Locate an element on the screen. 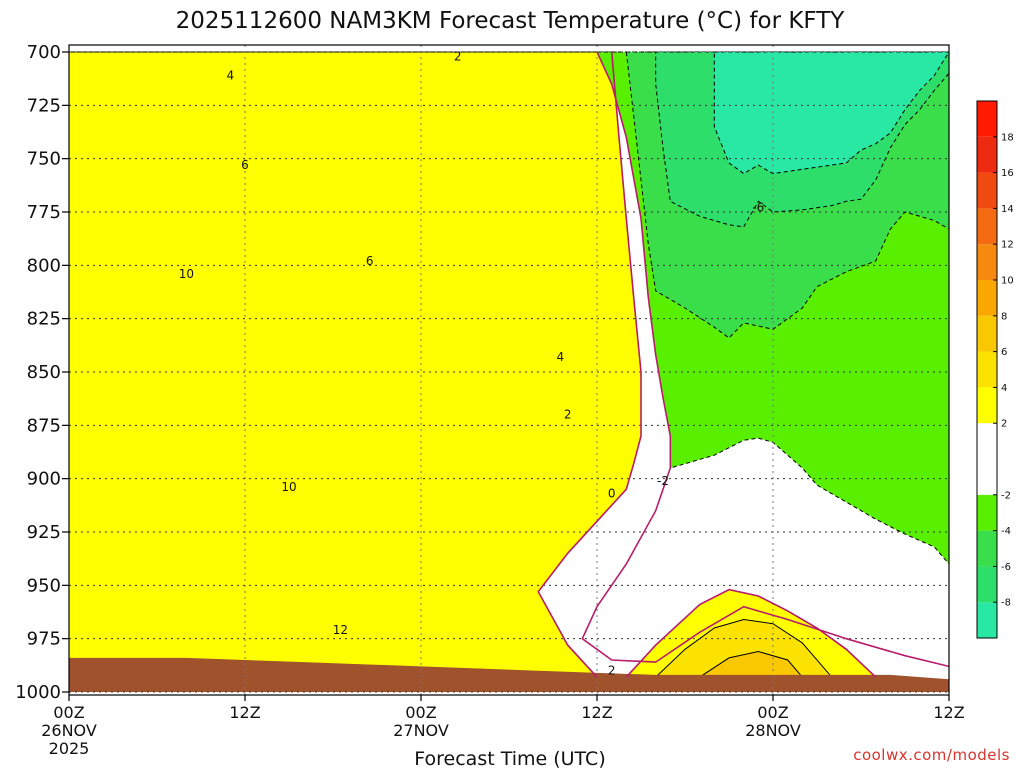 This screenshot has height=768, width=1024. colorbar-frame is located at coordinates (987, 369).